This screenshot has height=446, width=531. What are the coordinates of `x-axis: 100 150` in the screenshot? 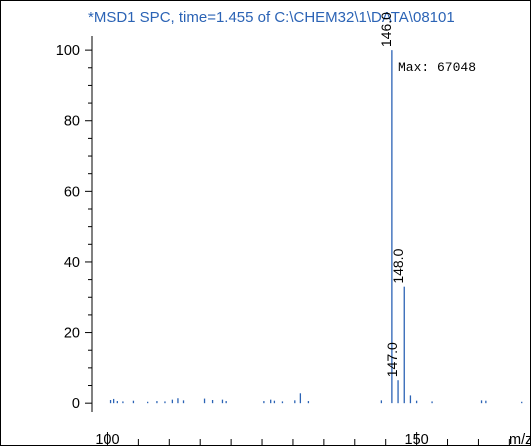 It's located at (302, 439).